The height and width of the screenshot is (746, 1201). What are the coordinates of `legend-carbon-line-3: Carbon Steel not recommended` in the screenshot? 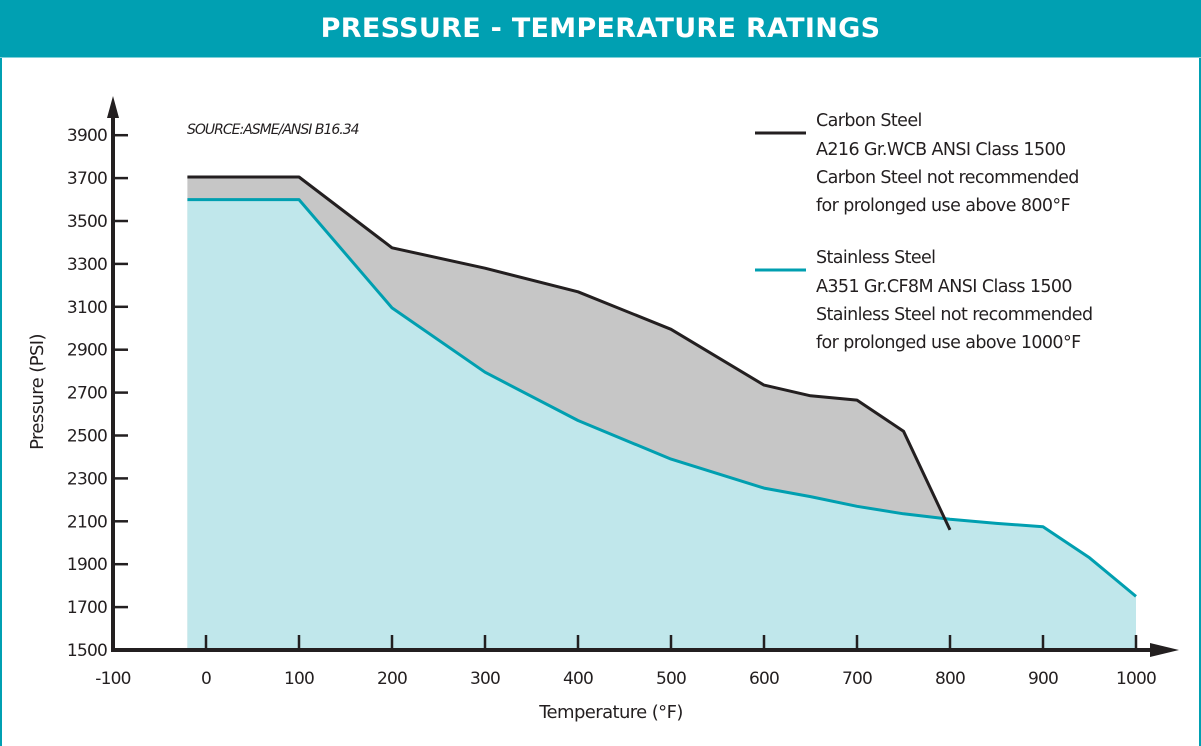 It's located at (947, 178).